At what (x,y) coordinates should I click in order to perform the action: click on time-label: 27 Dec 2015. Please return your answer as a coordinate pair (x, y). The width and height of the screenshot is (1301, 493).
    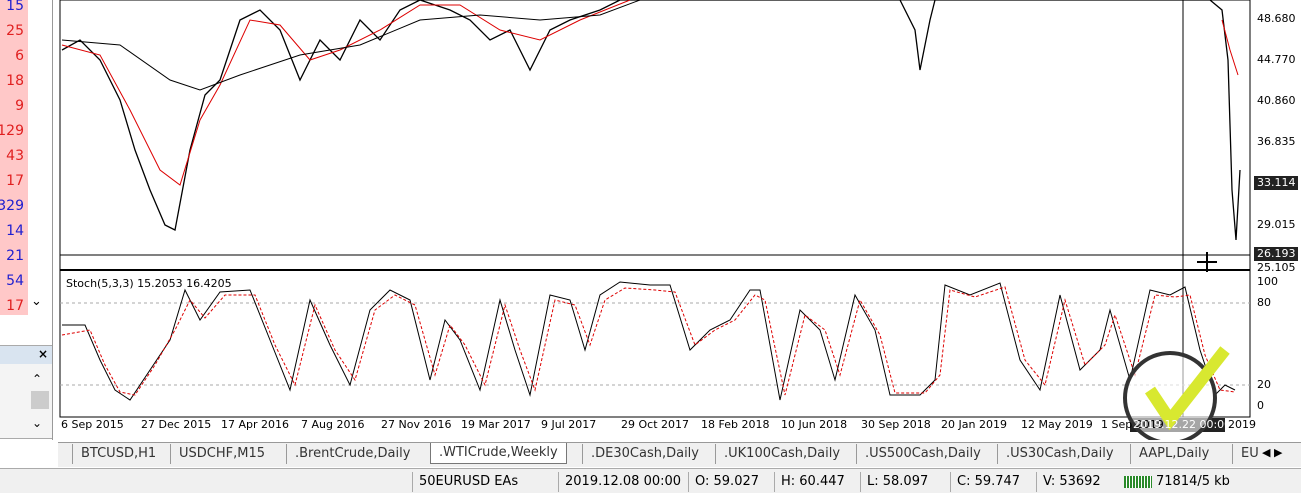
    Looking at the image, I should click on (176, 424).